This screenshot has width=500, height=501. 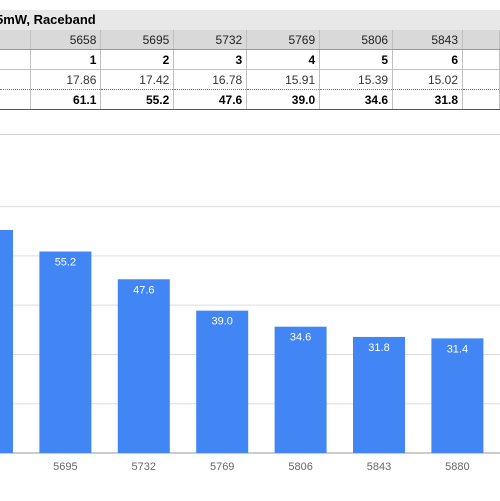 What do you see at coordinates (210, 99) in the screenshot?
I see `table-cell: 47.6` at bounding box center [210, 99].